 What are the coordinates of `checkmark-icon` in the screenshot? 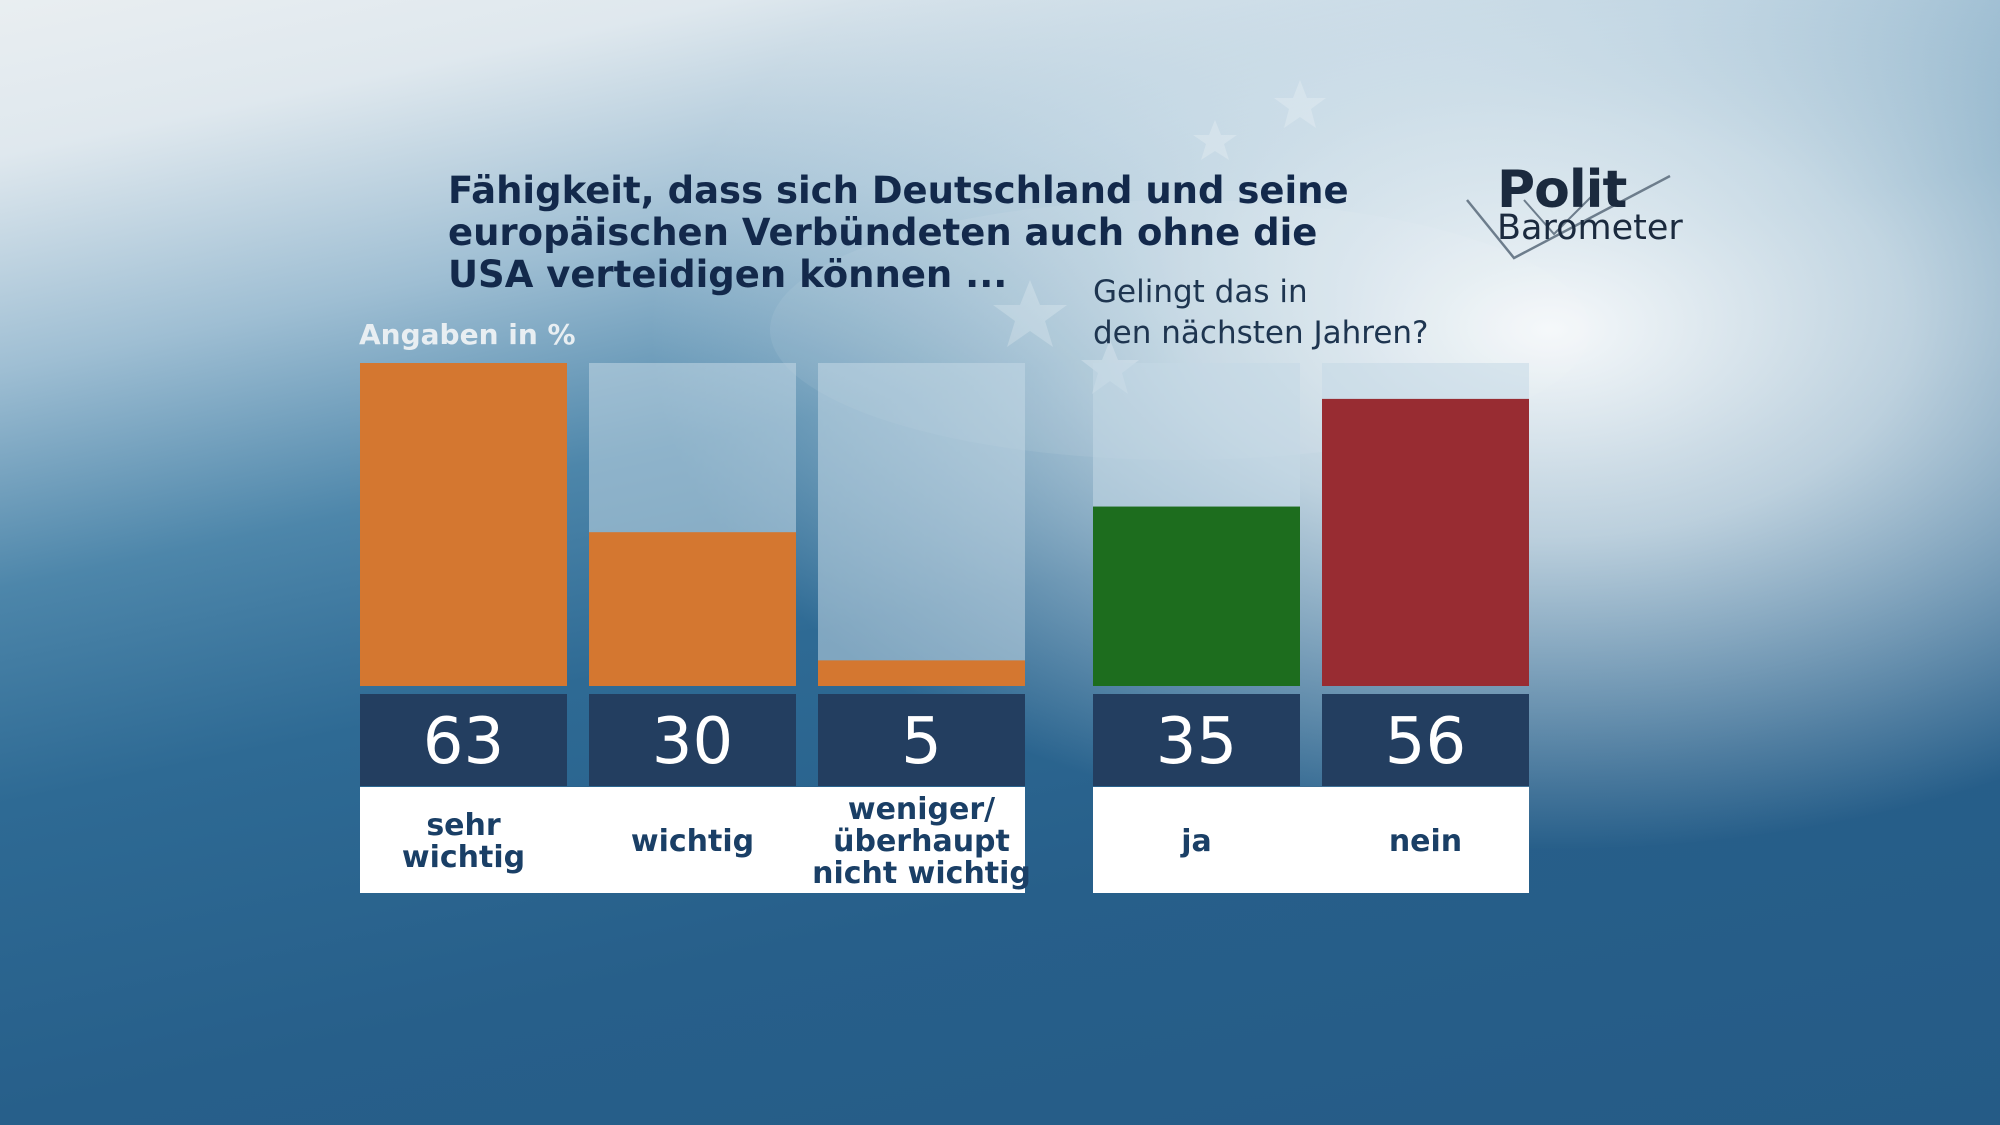 It's located at (1568, 217).